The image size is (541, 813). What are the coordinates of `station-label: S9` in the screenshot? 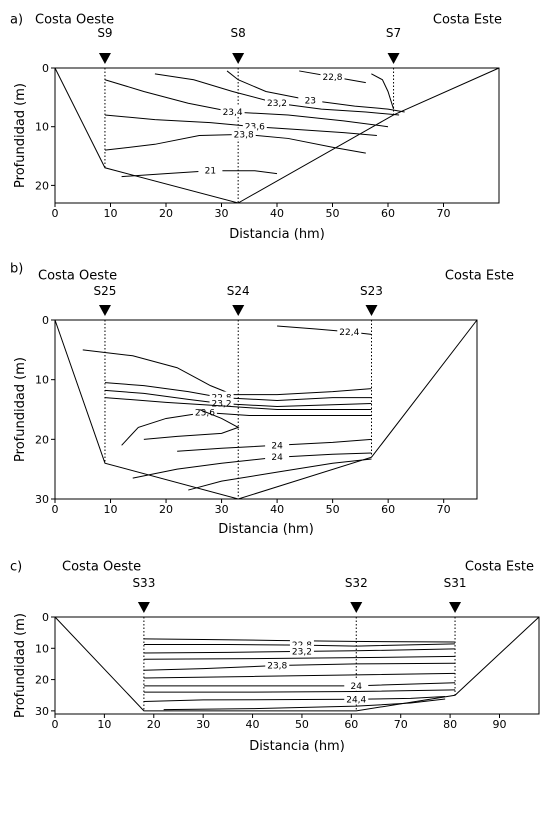 It's located at (104, 33).